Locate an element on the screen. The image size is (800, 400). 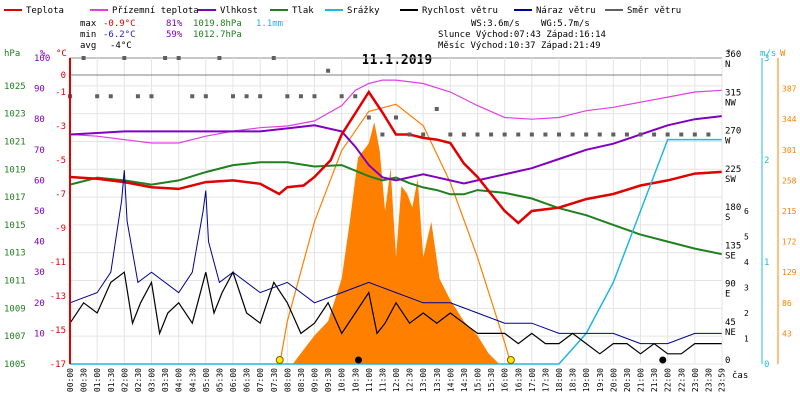
temperature-tick-label: -9 is located at coordinates (60, 229).